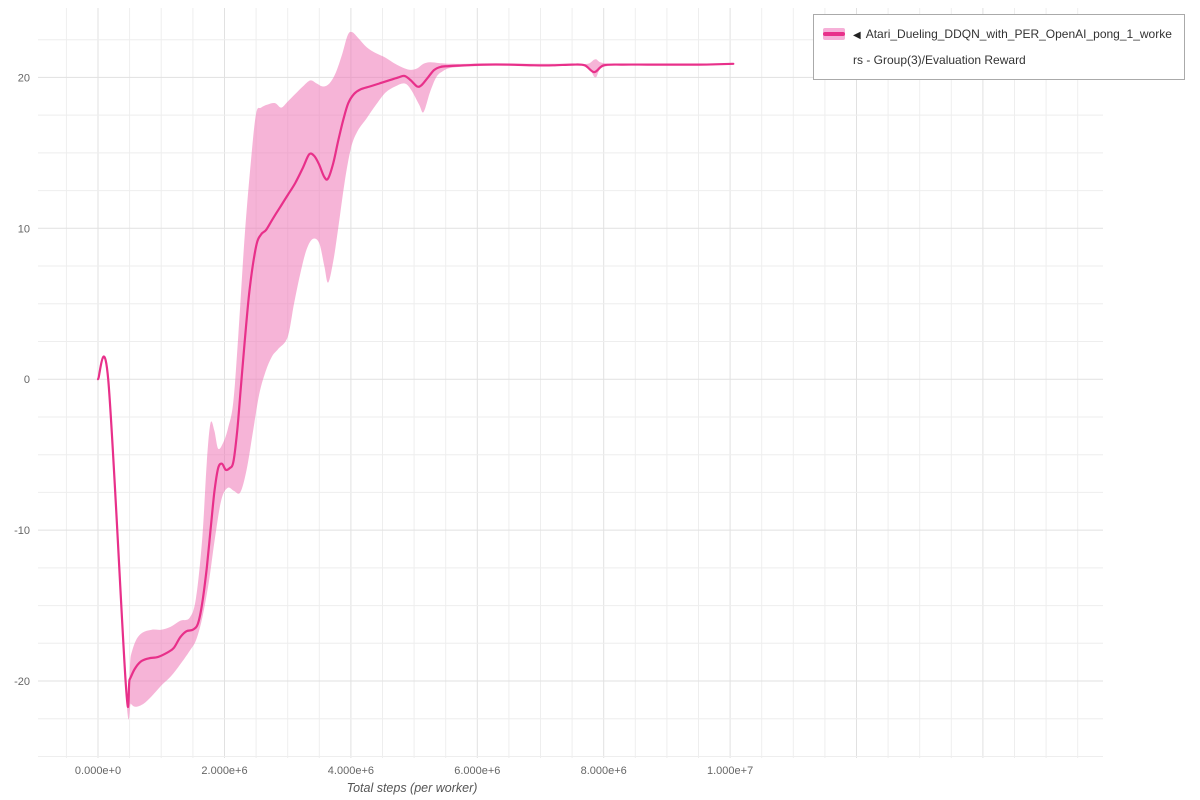  I want to click on series-line-icon, so click(834, 34).